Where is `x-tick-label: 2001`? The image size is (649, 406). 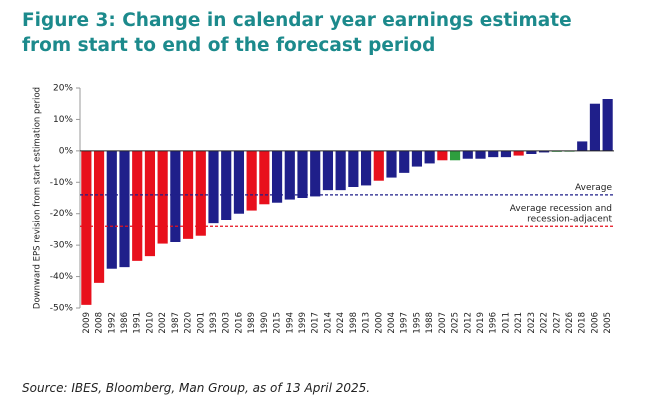 x-tick-label: 2001 is located at coordinates (201, 323).